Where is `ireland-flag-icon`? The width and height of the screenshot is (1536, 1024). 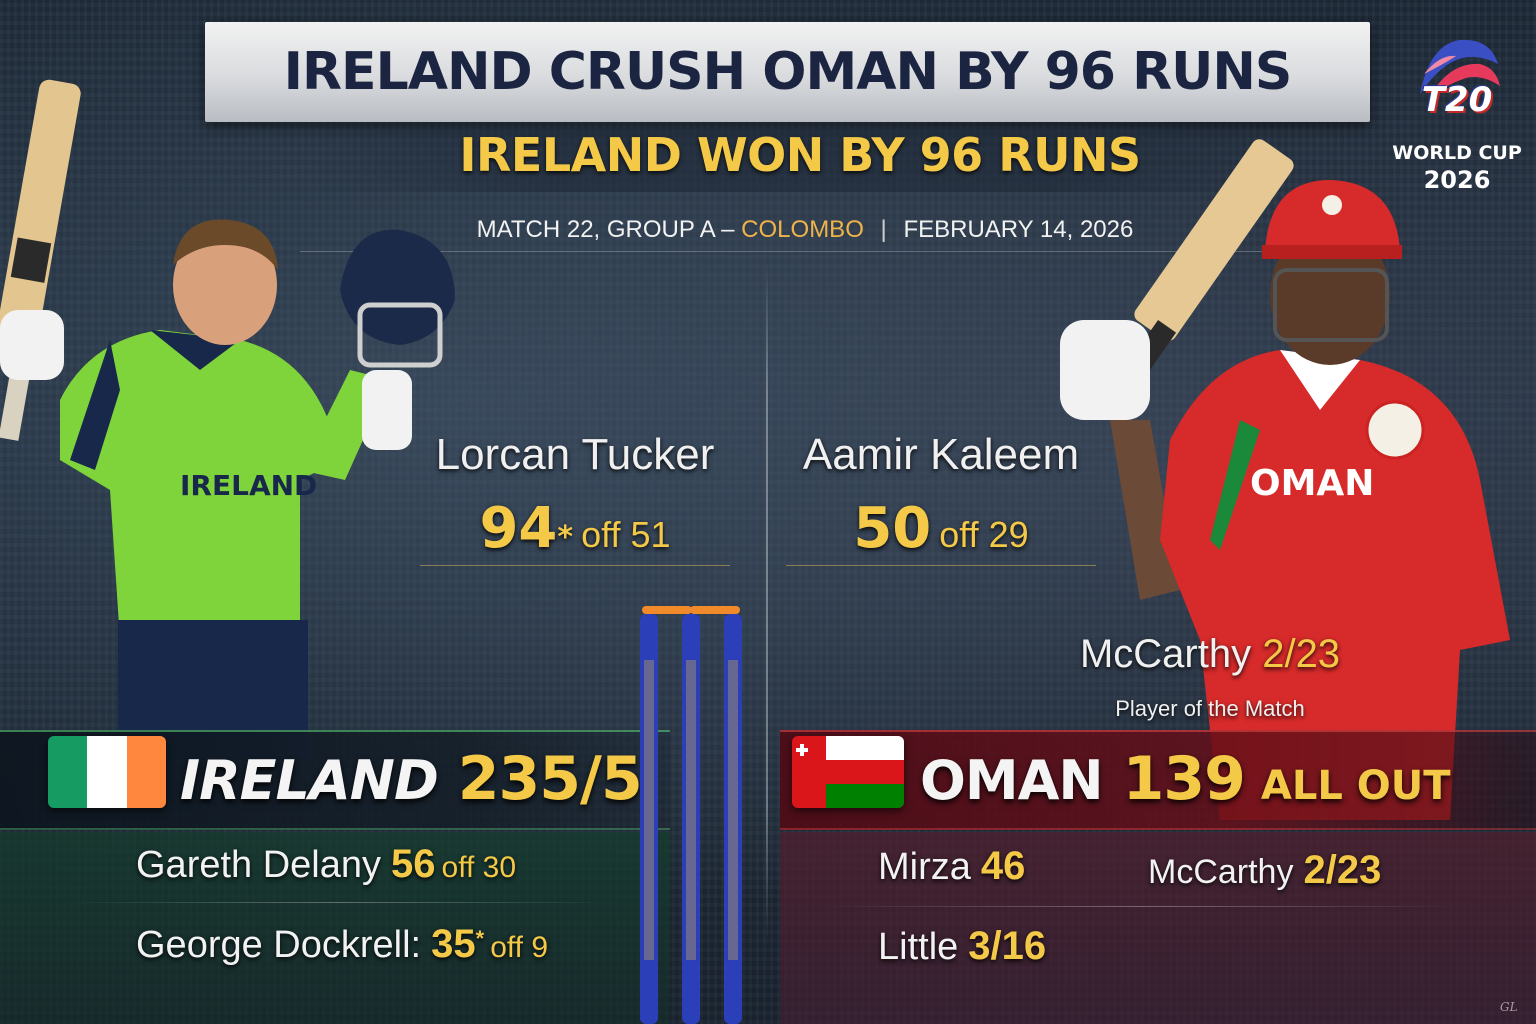 ireland-flag-icon is located at coordinates (107, 772).